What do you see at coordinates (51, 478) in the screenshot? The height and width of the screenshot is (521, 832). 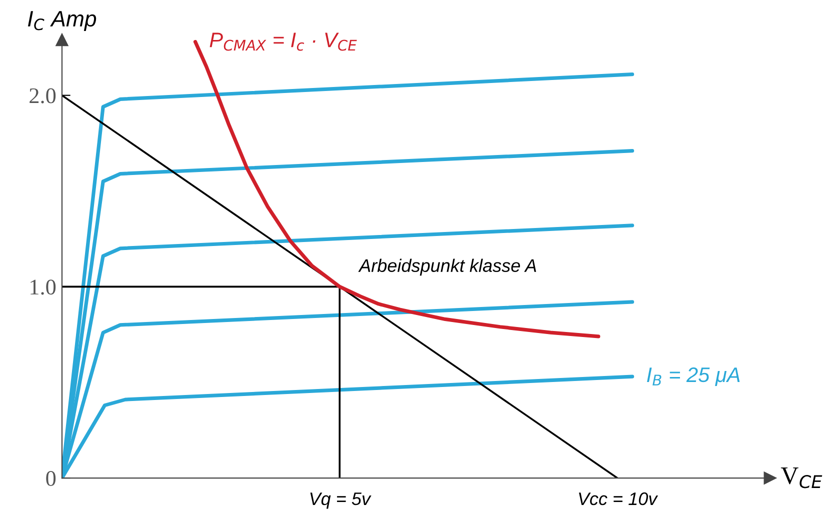 I see `y-tick-label: 0` at bounding box center [51, 478].